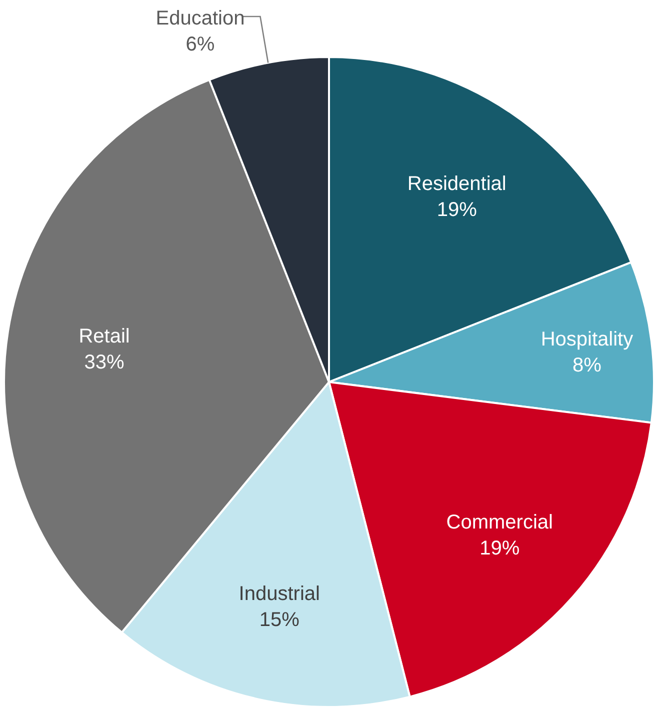 This screenshot has height=709, width=655. Describe the element at coordinates (279, 594) in the screenshot. I see `slice-label: Industrial` at that location.